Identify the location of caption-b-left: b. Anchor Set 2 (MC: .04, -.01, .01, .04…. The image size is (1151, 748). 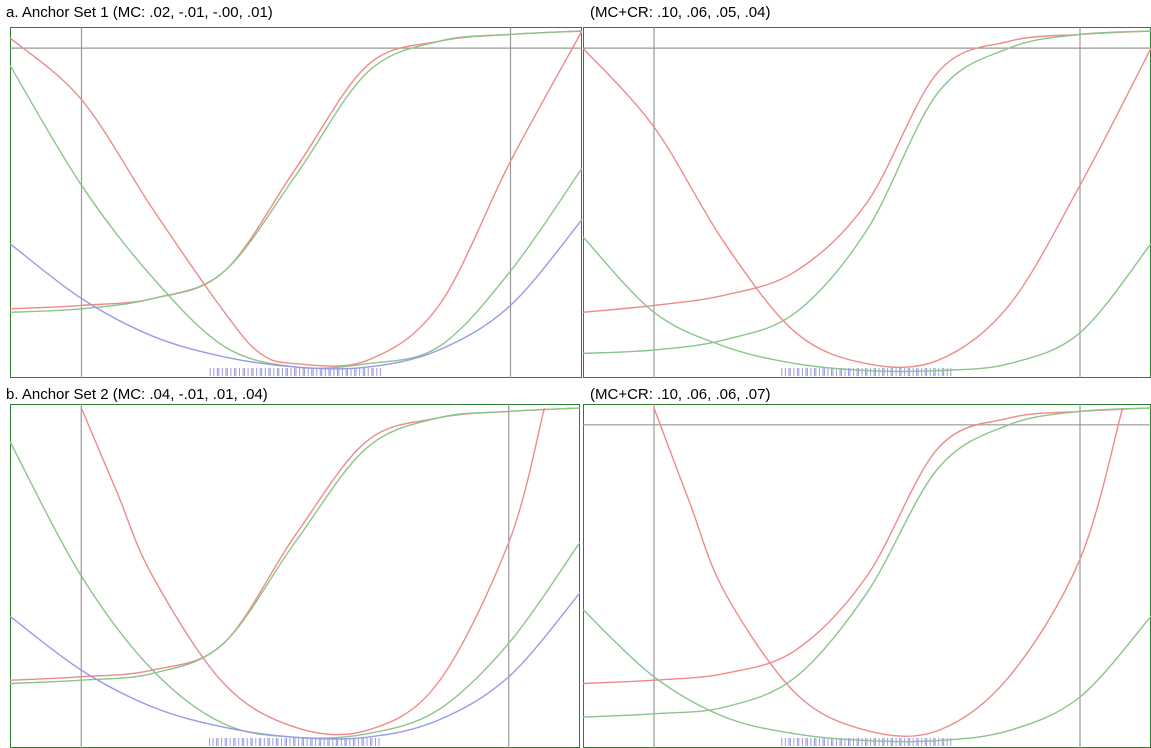
(137, 394).